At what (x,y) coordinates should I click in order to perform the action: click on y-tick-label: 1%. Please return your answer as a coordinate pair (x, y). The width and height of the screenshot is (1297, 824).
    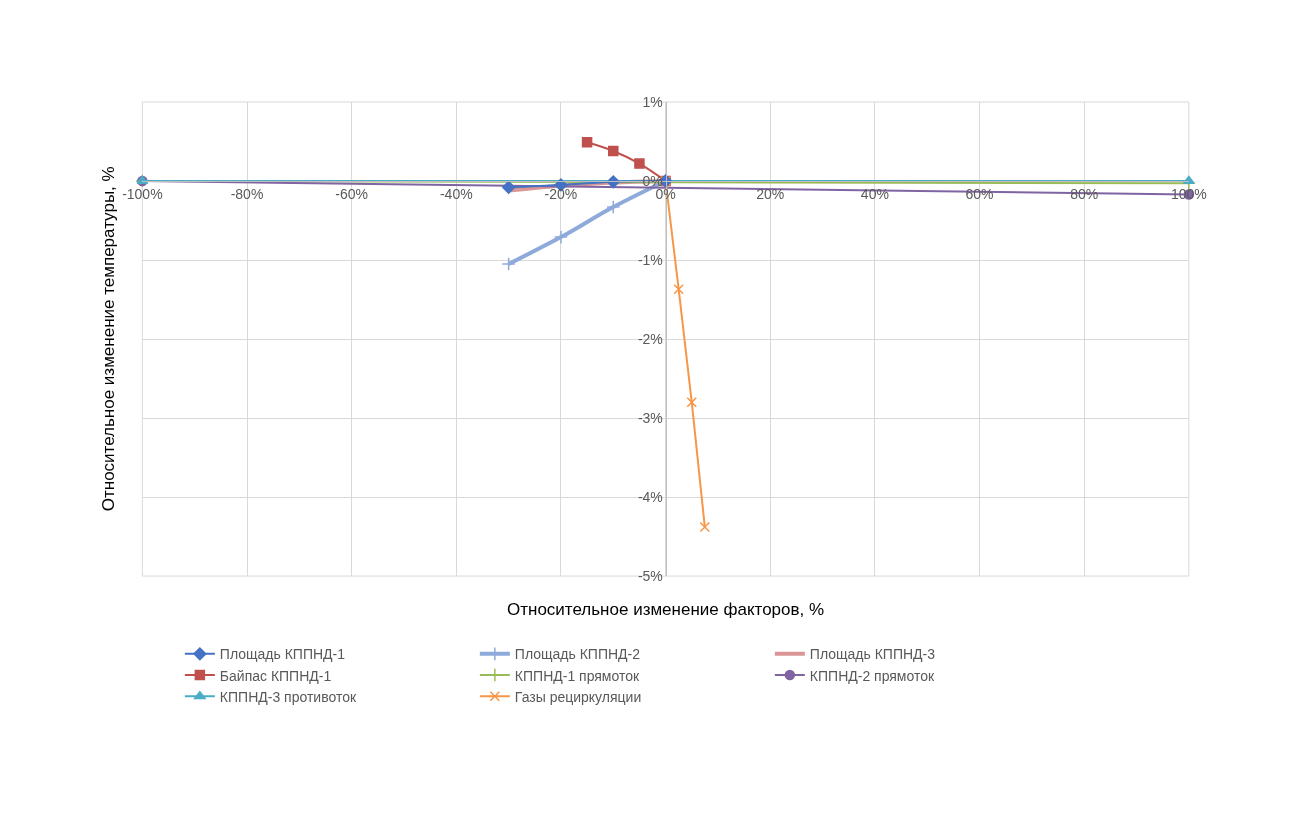
    Looking at the image, I should click on (652, 101).